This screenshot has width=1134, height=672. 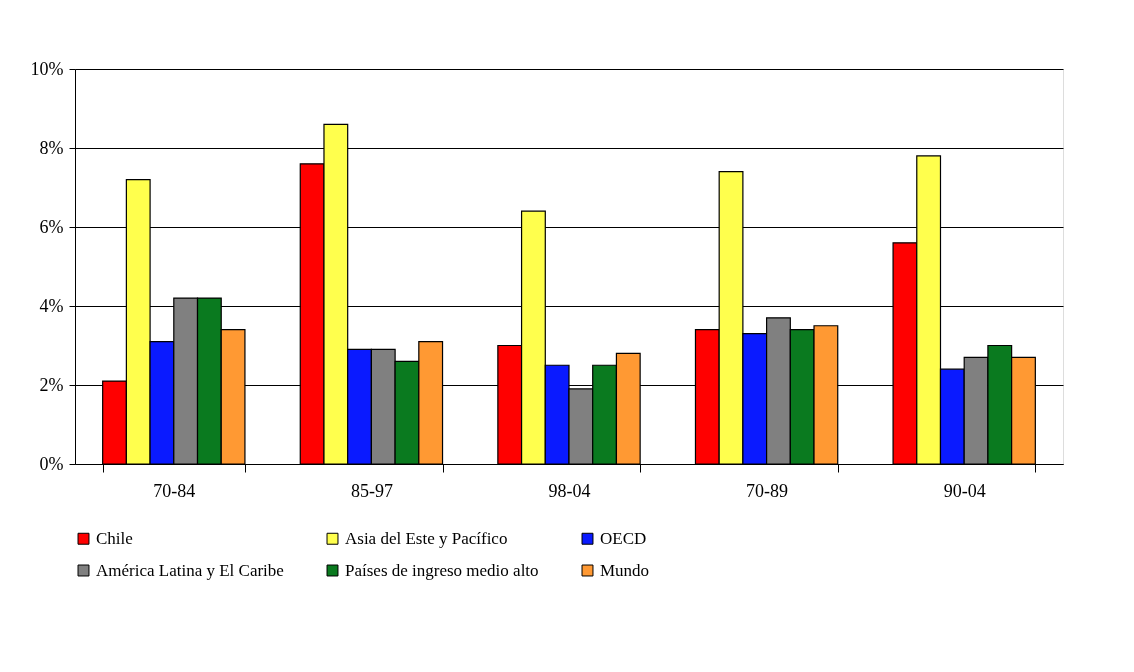 I want to click on y-tick-label: 10%, so click(x=47, y=68).